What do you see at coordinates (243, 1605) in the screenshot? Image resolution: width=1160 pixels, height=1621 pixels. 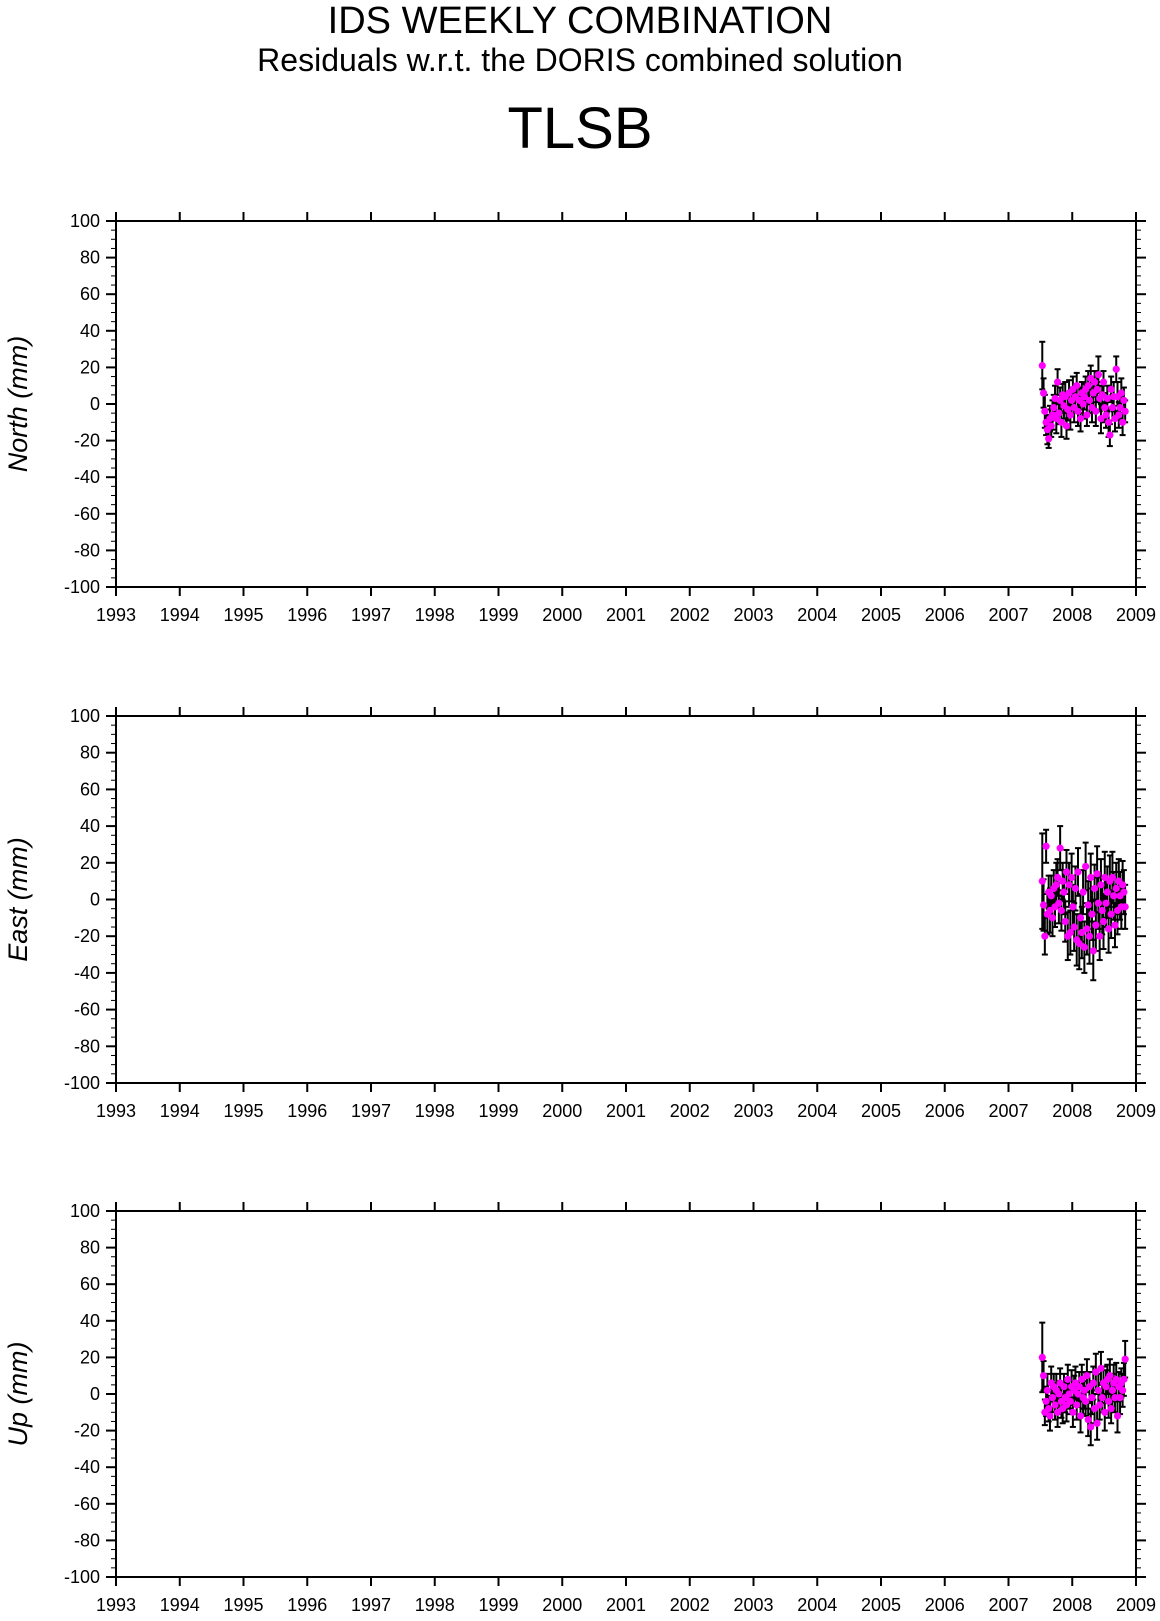 I see `x-tick-label: 1995` at bounding box center [243, 1605].